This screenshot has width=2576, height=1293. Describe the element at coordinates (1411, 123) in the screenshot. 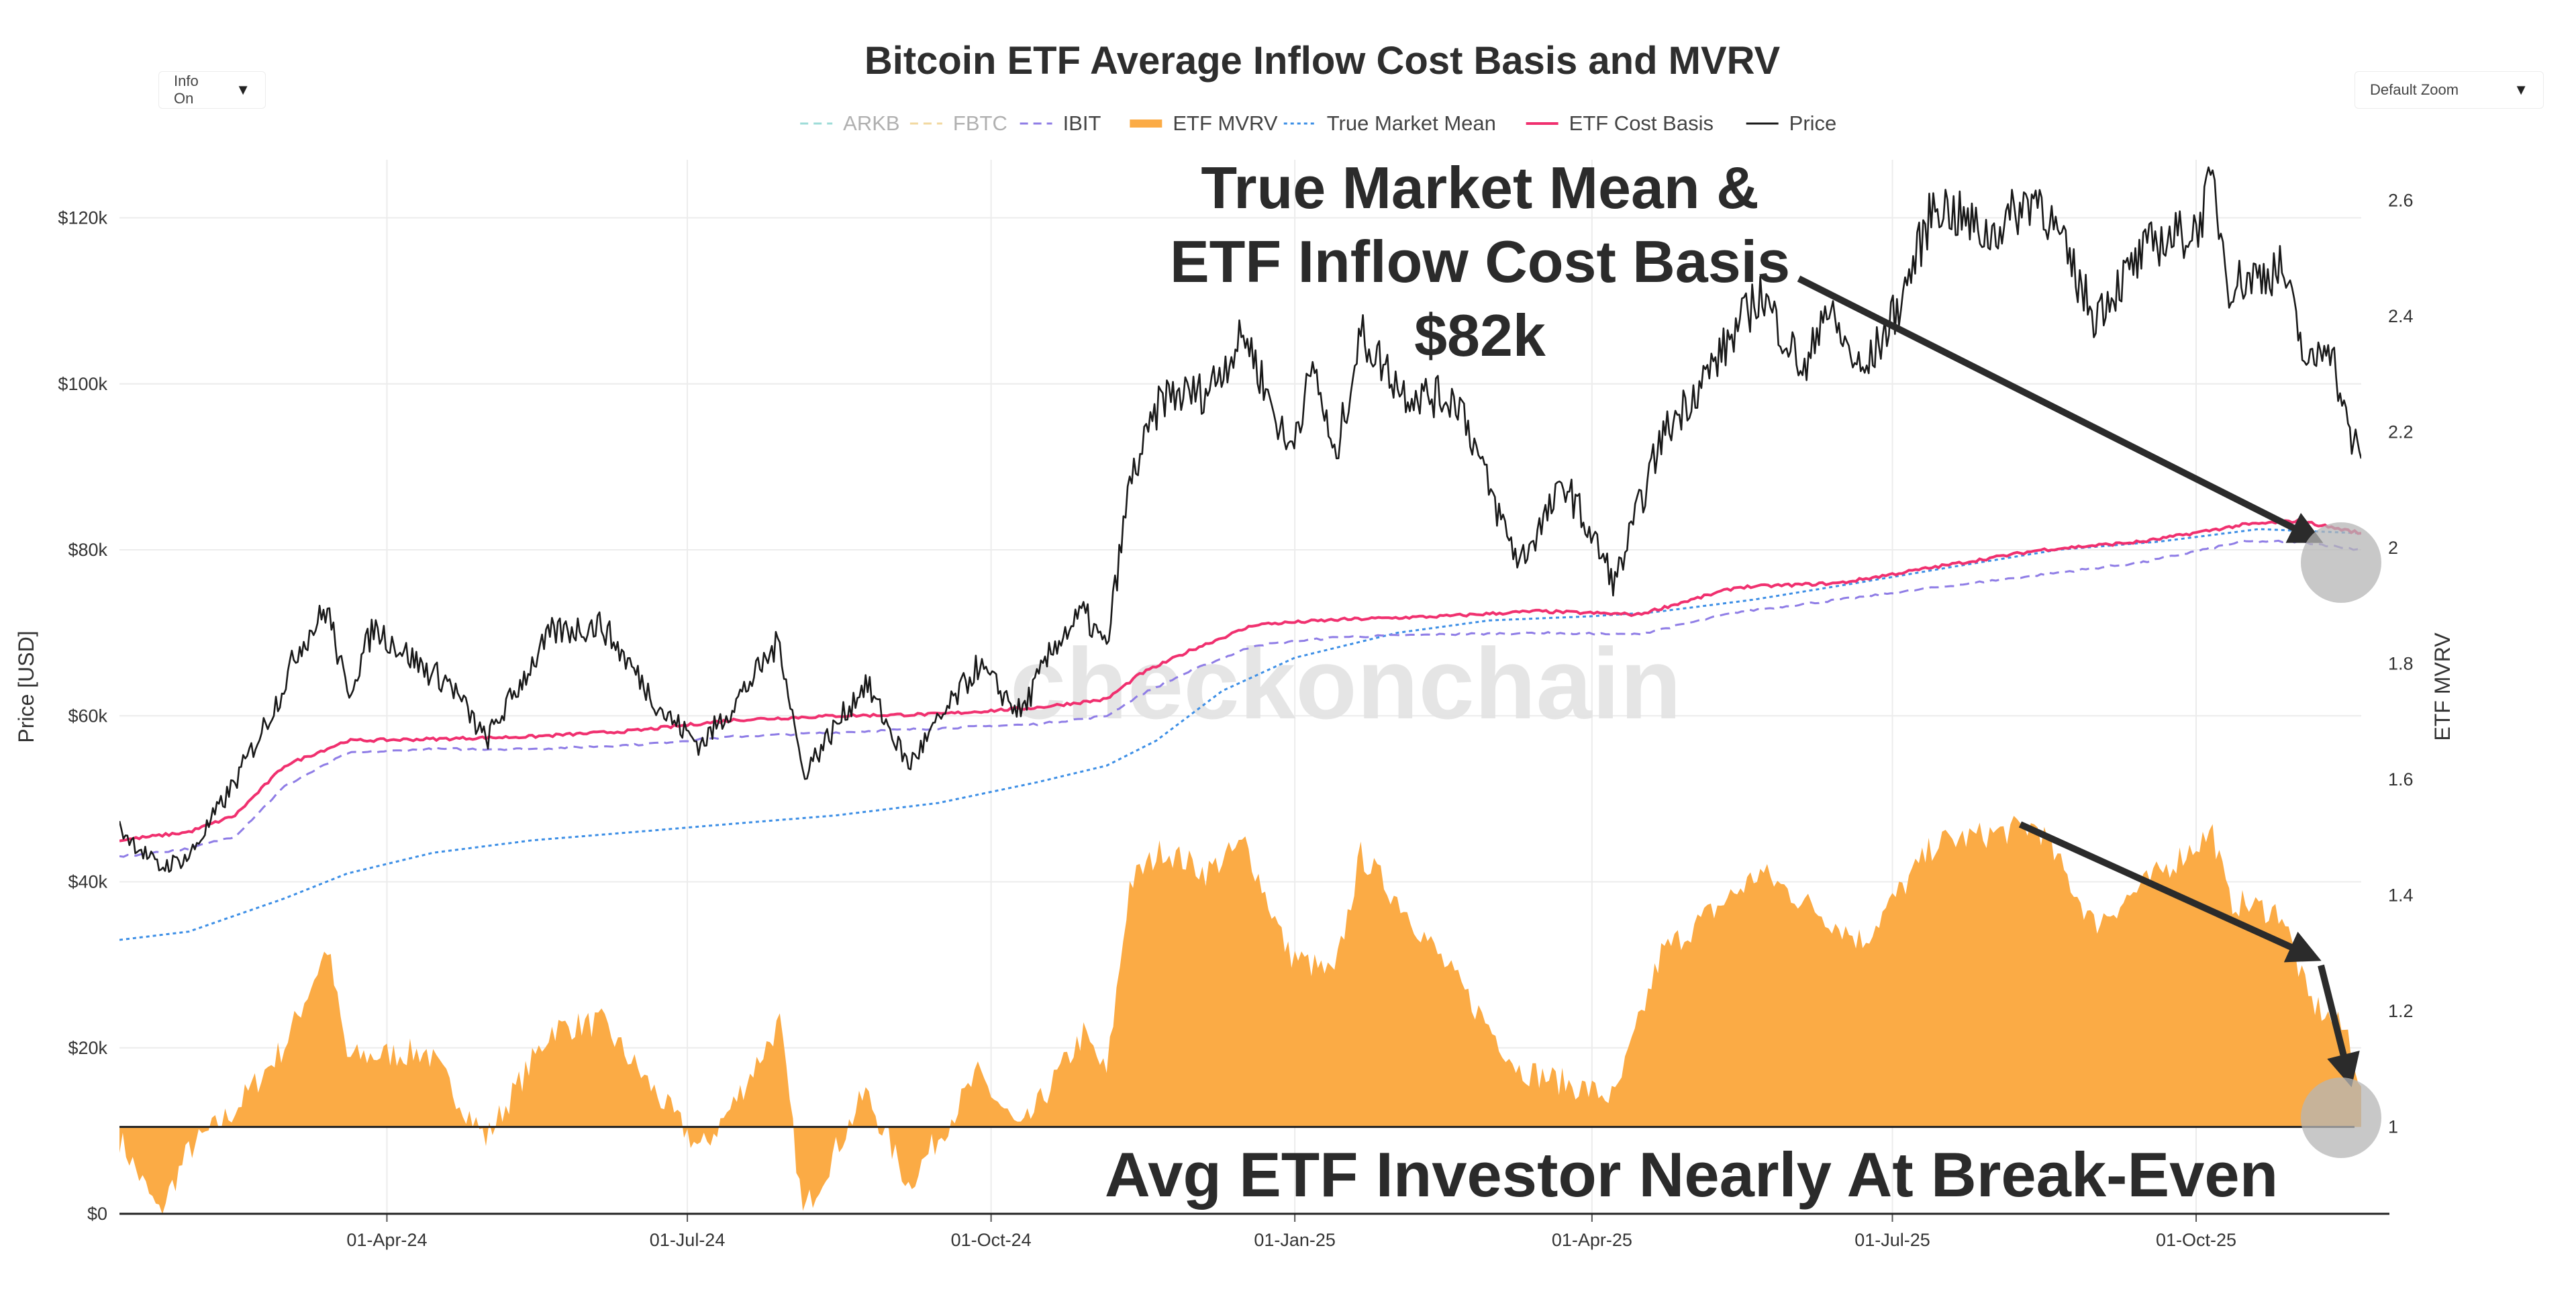

I see `legend-label: True Market Mean` at that location.